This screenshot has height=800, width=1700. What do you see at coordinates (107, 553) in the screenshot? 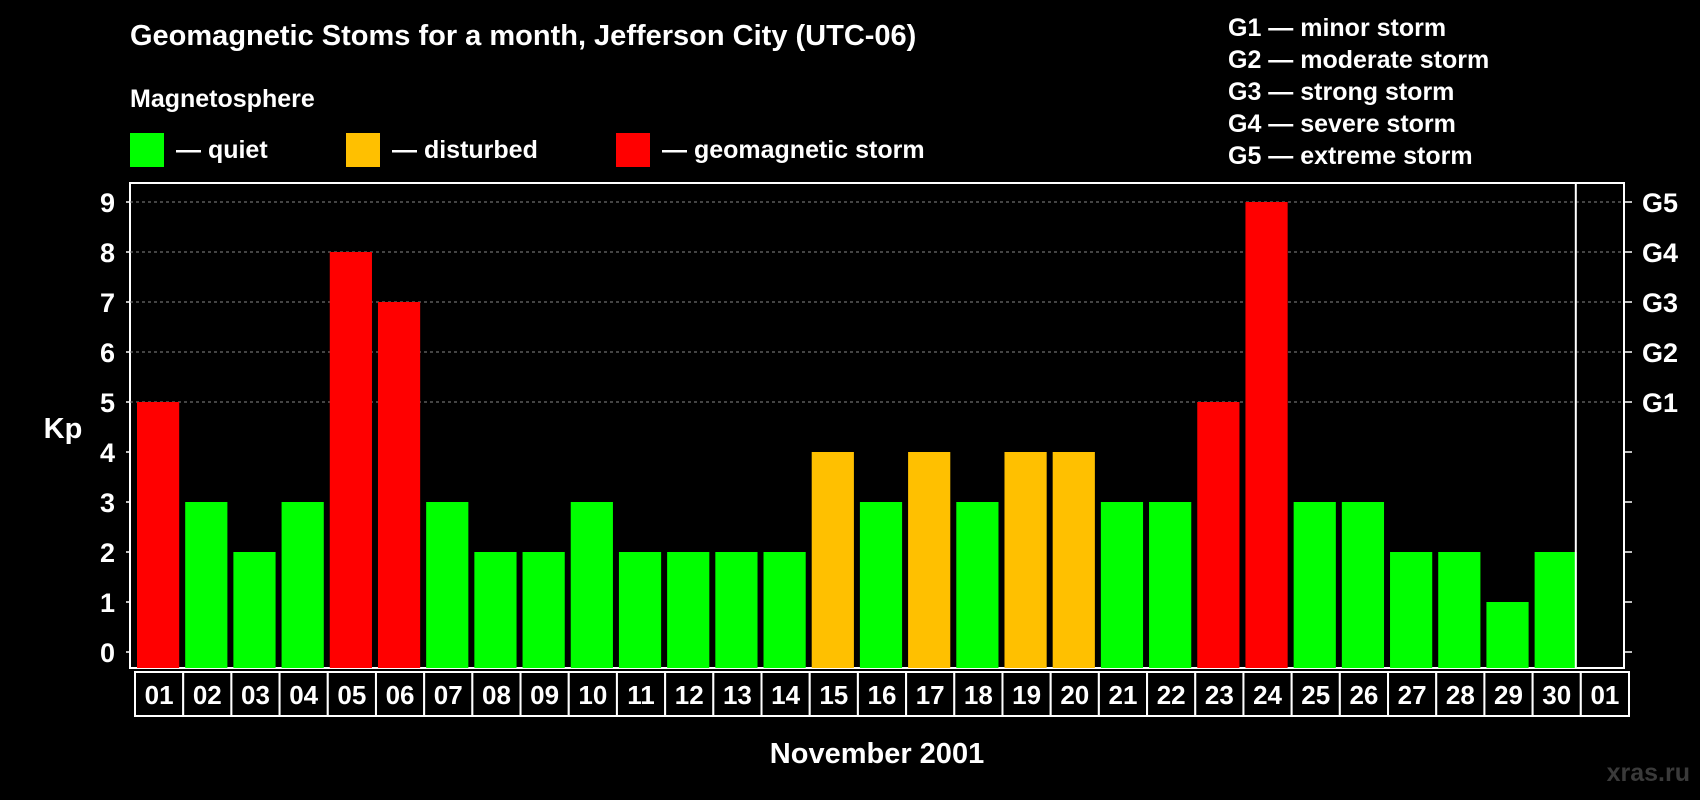
I see `y-tick-label: 2` at bounding box center [107, 553].